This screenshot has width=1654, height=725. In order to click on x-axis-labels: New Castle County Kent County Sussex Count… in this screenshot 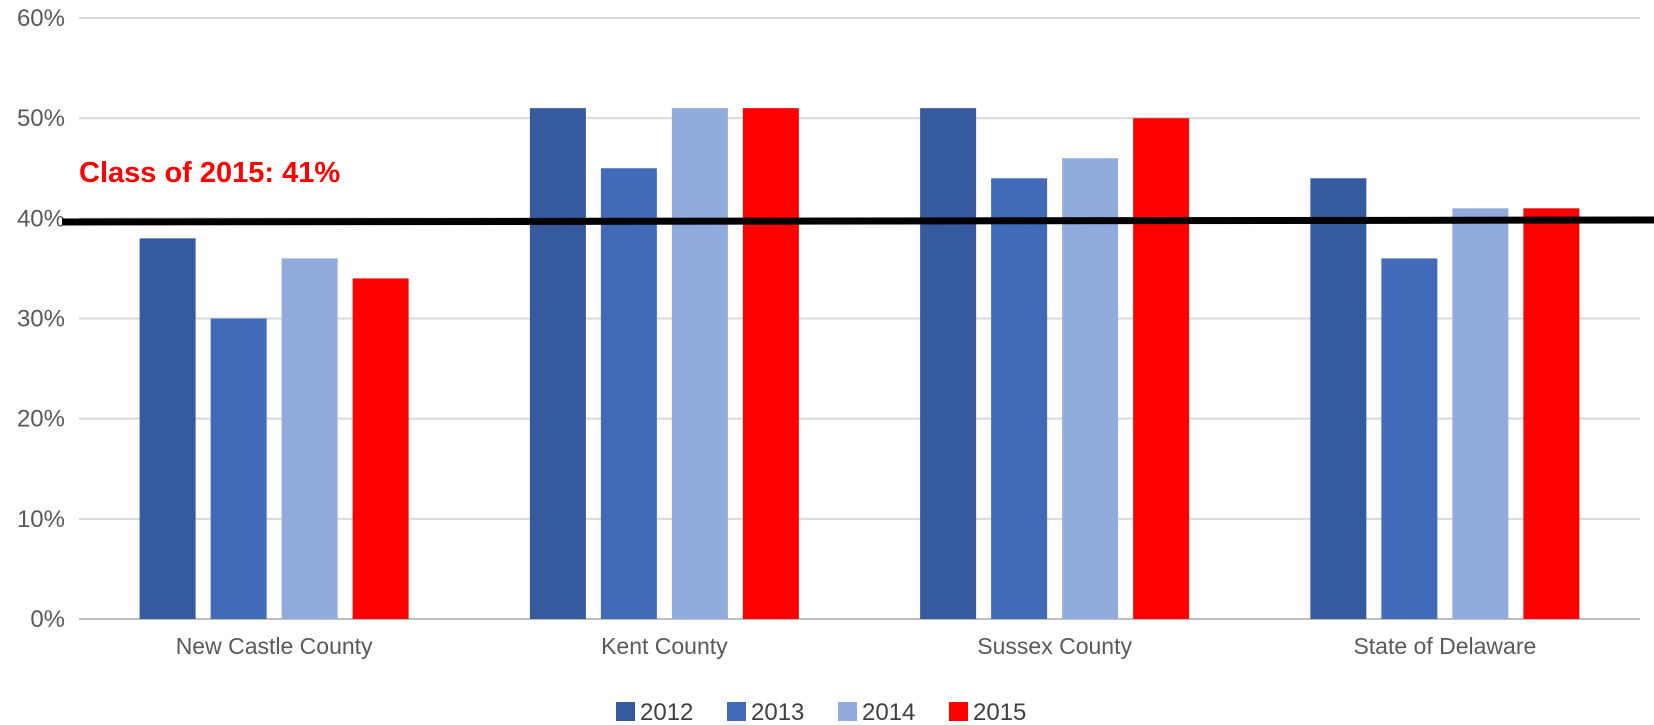, I will do `click(856, 646)`.